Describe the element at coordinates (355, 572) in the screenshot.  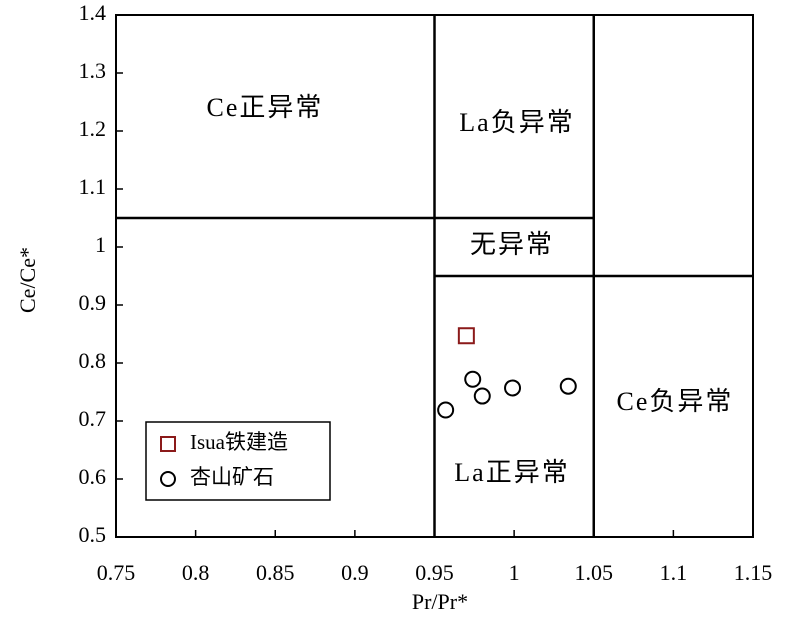
I see `x-tick-label: 0.9` at that location.